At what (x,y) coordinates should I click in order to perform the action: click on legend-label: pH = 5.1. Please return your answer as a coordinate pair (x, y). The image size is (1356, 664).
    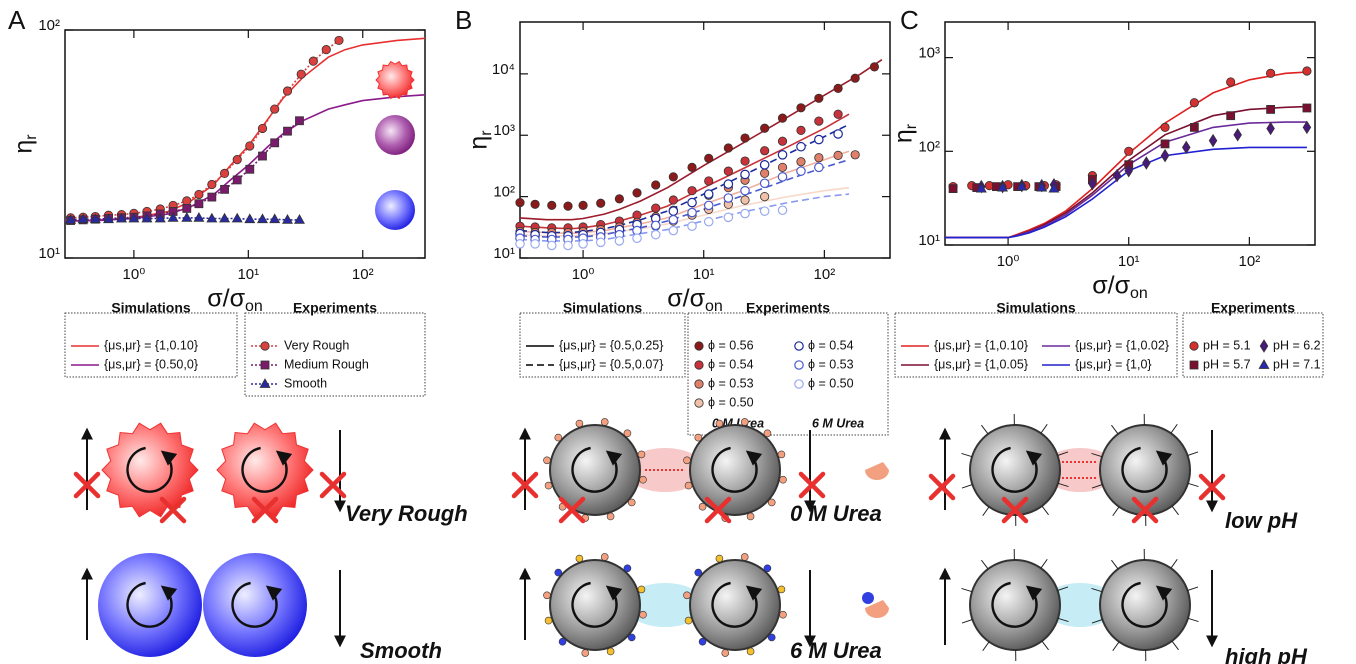
    Looking at the image, I should click on (1227, 345).